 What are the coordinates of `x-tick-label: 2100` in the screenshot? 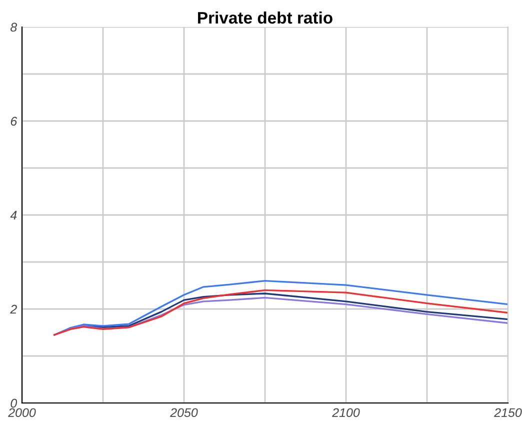 It's located at (346, 413).